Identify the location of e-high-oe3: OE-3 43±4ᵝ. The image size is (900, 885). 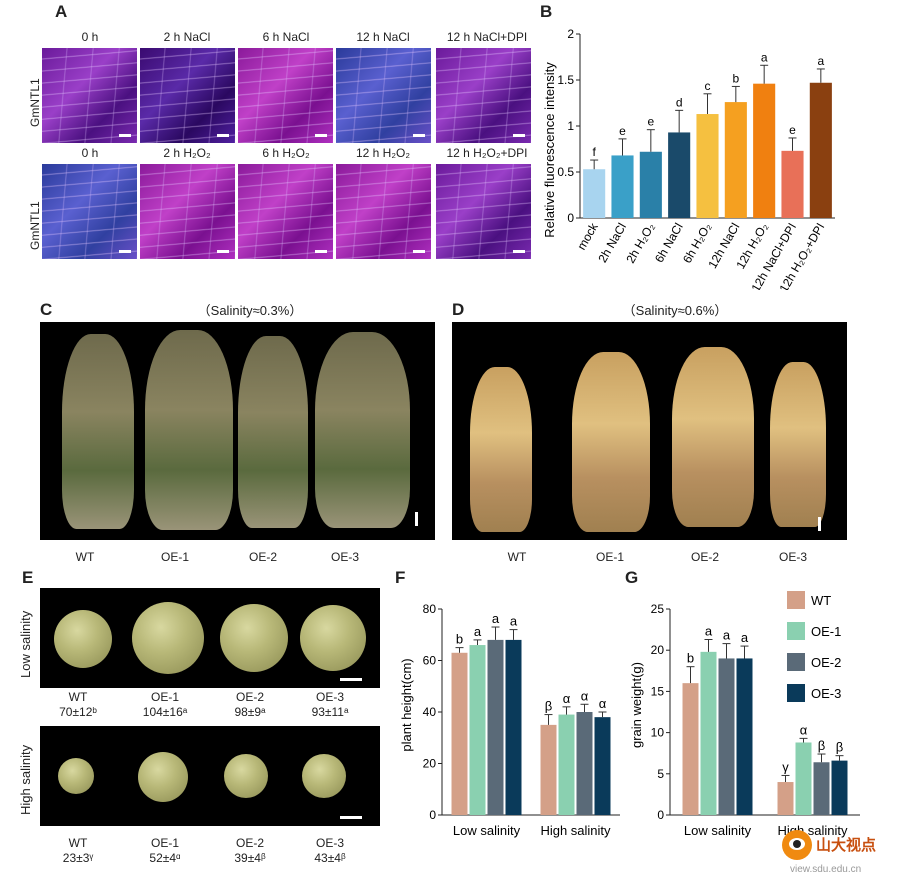
(330, 850).